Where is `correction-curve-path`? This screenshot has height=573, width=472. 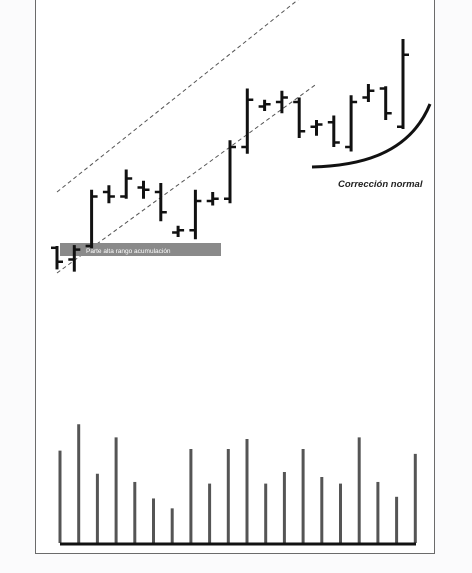
correction-curve-path is located at coordinates (371, 136).